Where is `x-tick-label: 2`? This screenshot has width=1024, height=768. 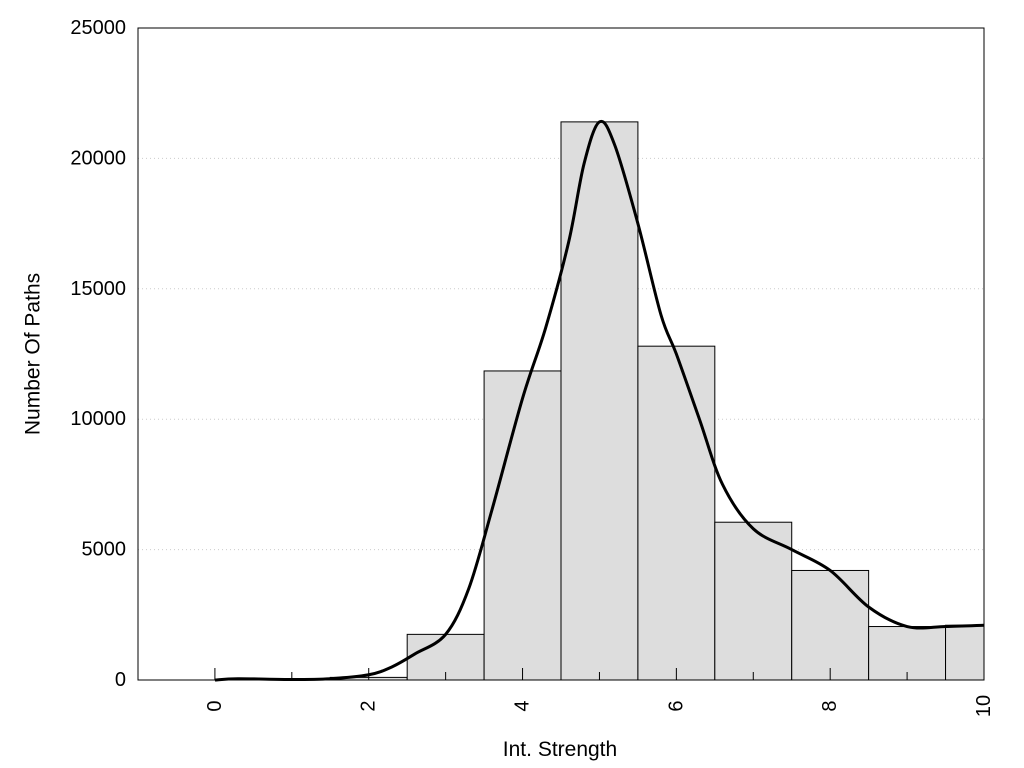
x-tick-label: 2 is located at coordinates (369, 705).